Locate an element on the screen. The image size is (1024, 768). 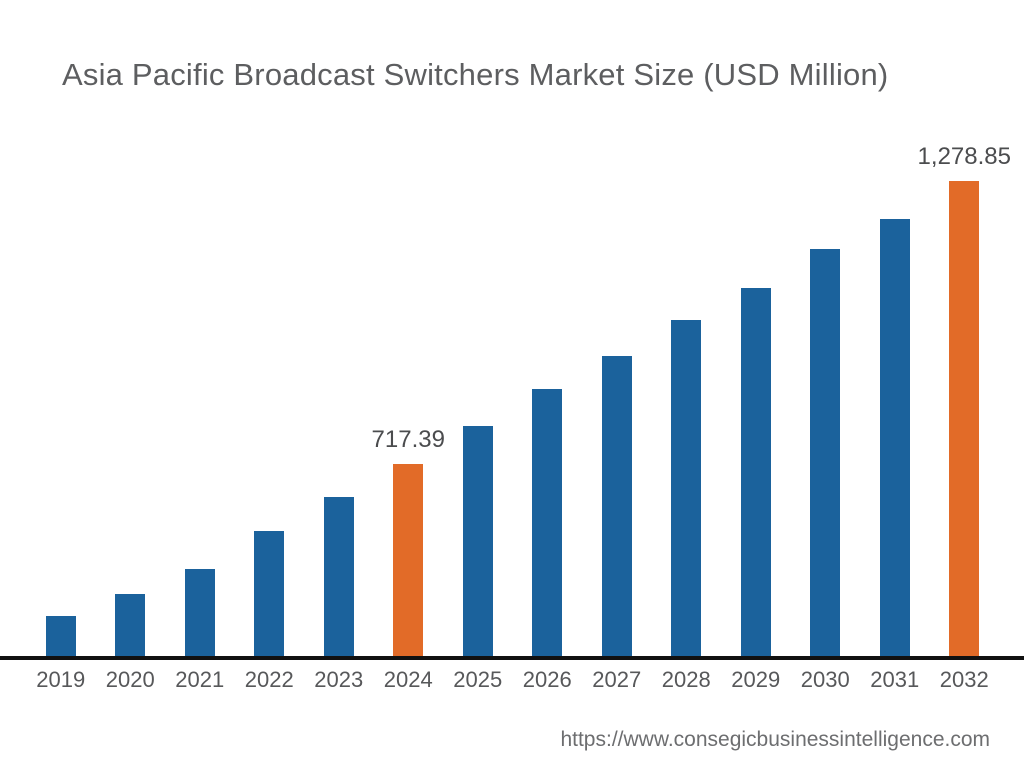
bar-slot-2028 is located at coordinates (687, 488).